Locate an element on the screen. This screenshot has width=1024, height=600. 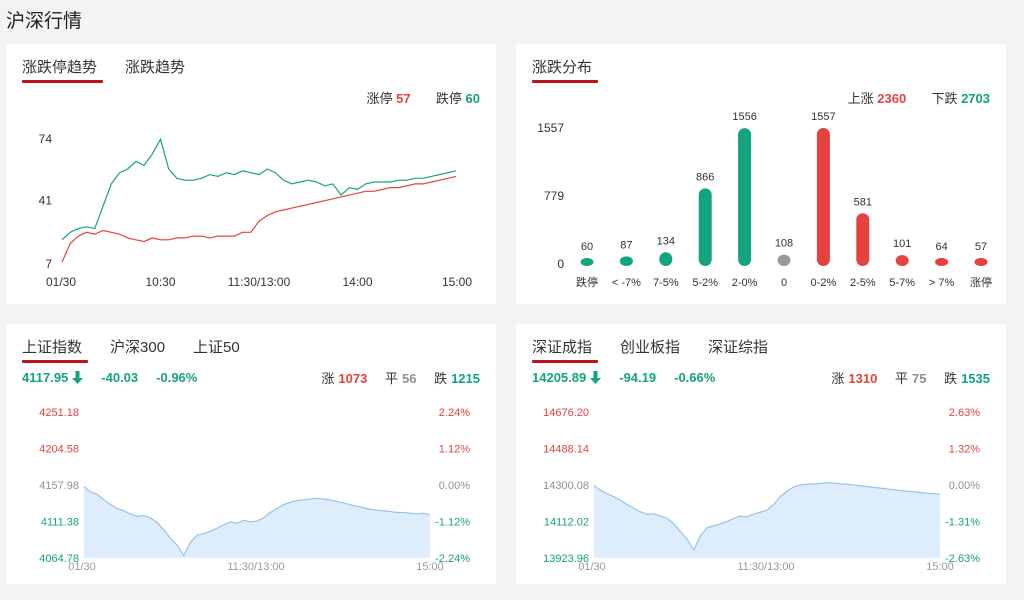
y-tick-label: 1557 is located at coordinates (550, 128).